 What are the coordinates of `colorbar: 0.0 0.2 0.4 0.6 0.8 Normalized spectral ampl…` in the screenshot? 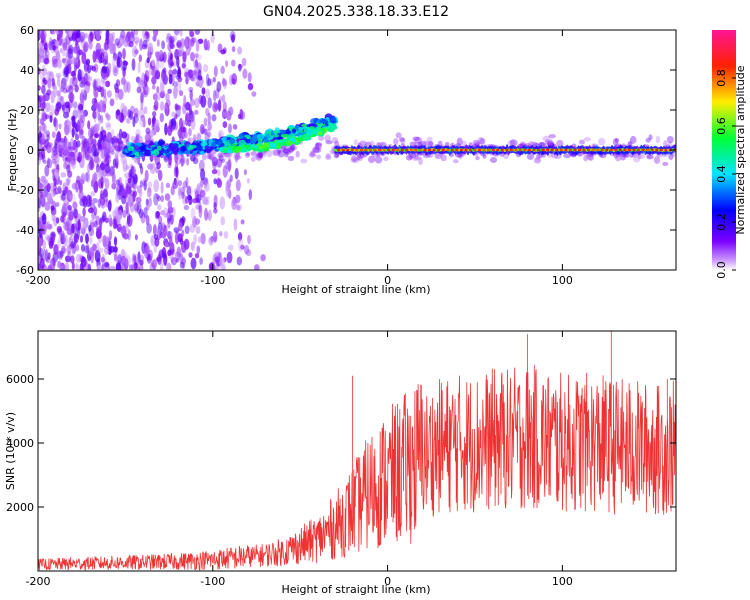 It's located at (729, 154).